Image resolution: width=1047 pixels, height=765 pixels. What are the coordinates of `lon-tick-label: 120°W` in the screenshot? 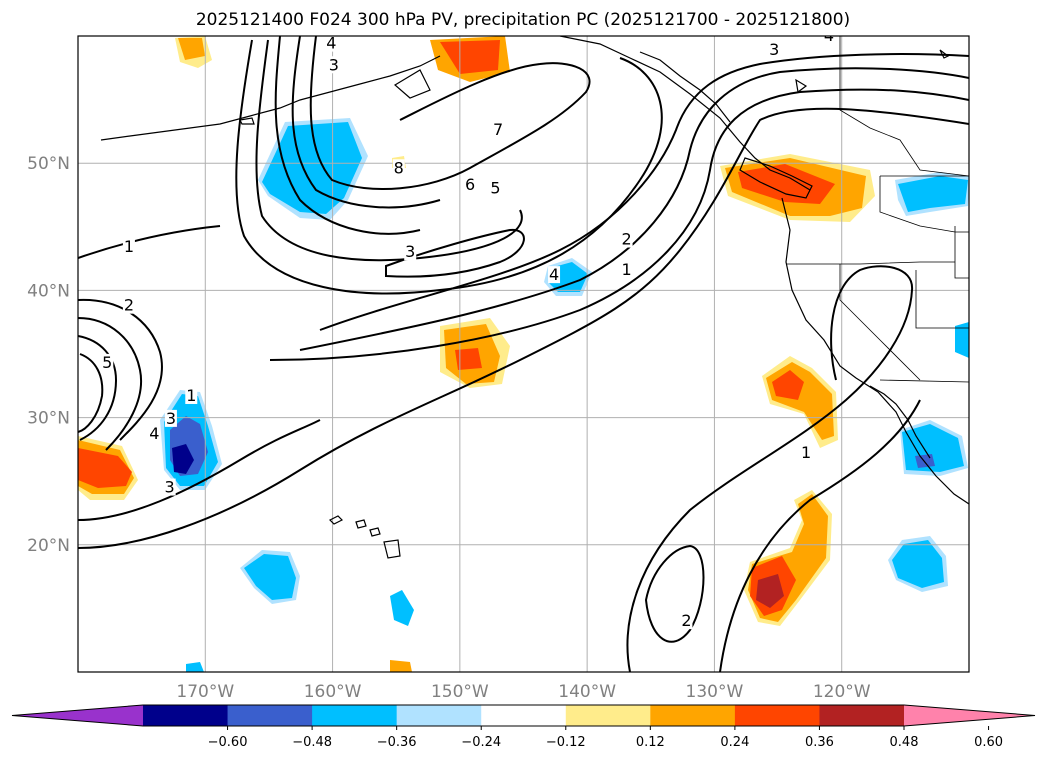 It's located at (842, 692).